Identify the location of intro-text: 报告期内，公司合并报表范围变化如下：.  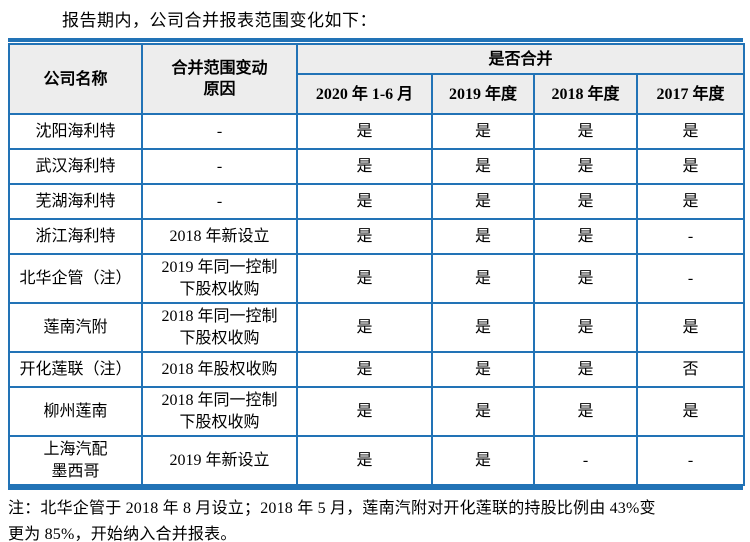
(219, 20).